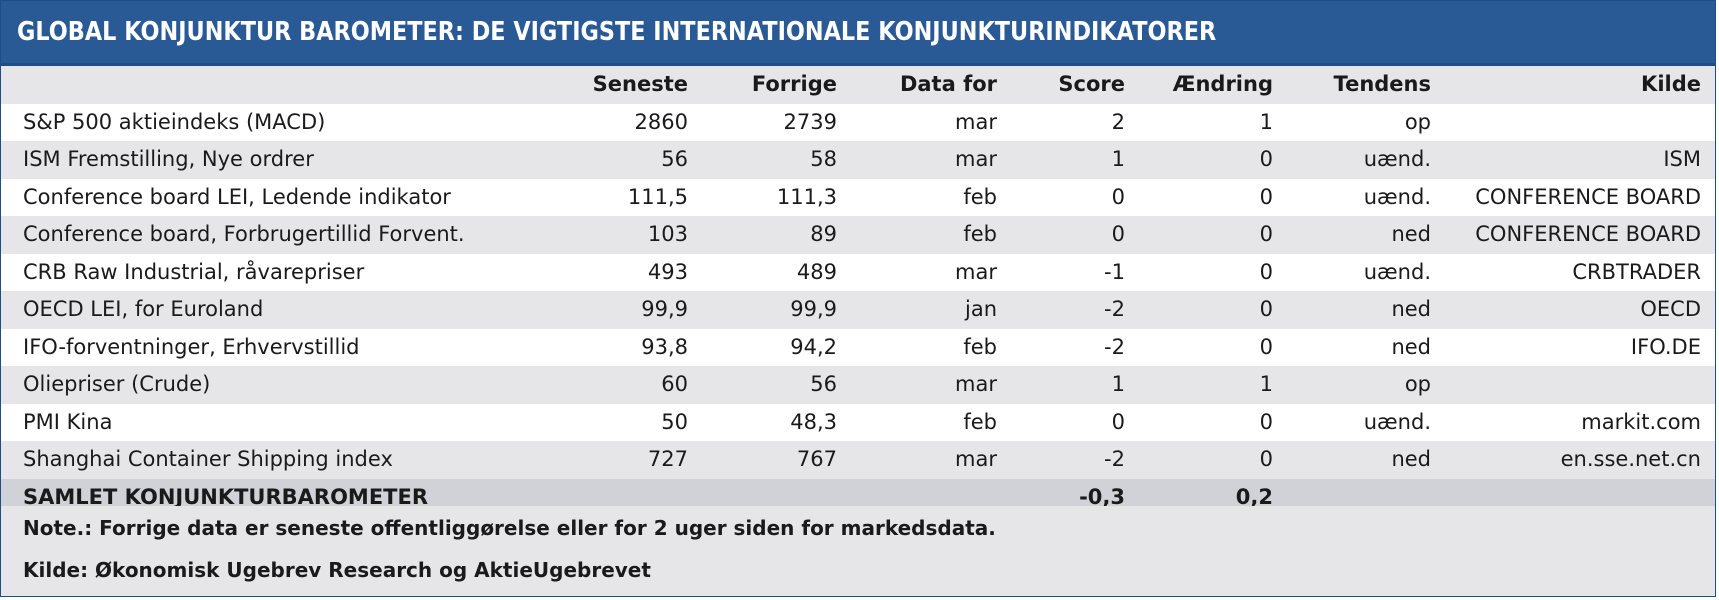  I want to click on indicator-name: Oliepriser (Crude), so click(117, 384).